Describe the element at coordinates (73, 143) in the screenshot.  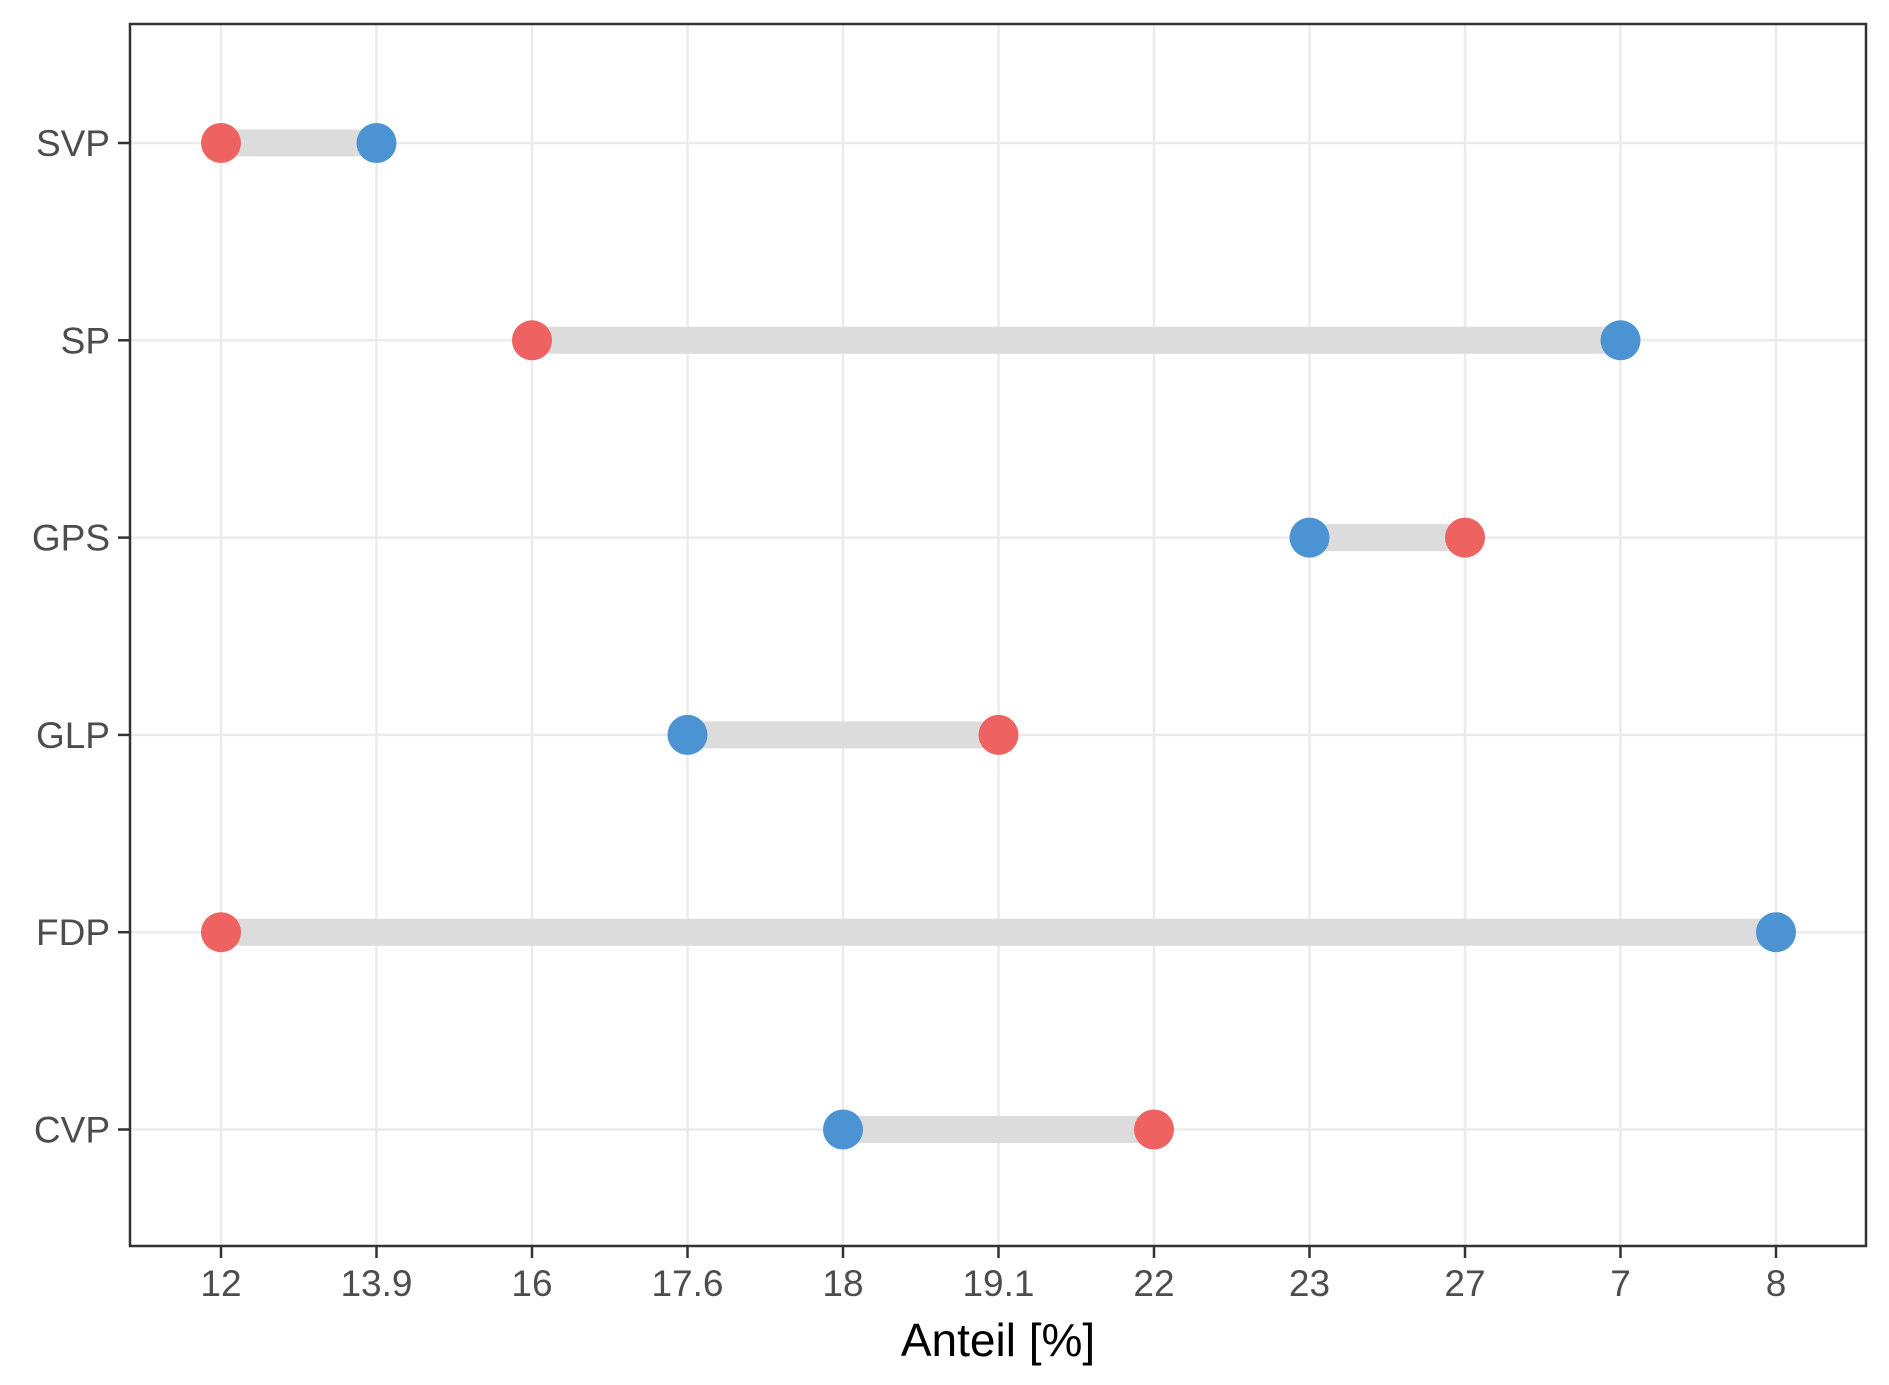
I see `y-tick-label: SVP` at that location.